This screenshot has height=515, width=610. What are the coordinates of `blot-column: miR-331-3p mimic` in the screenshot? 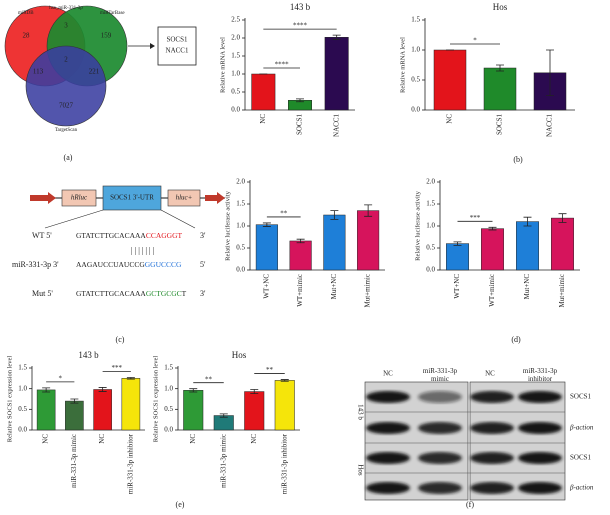 It's located at (440, 375).